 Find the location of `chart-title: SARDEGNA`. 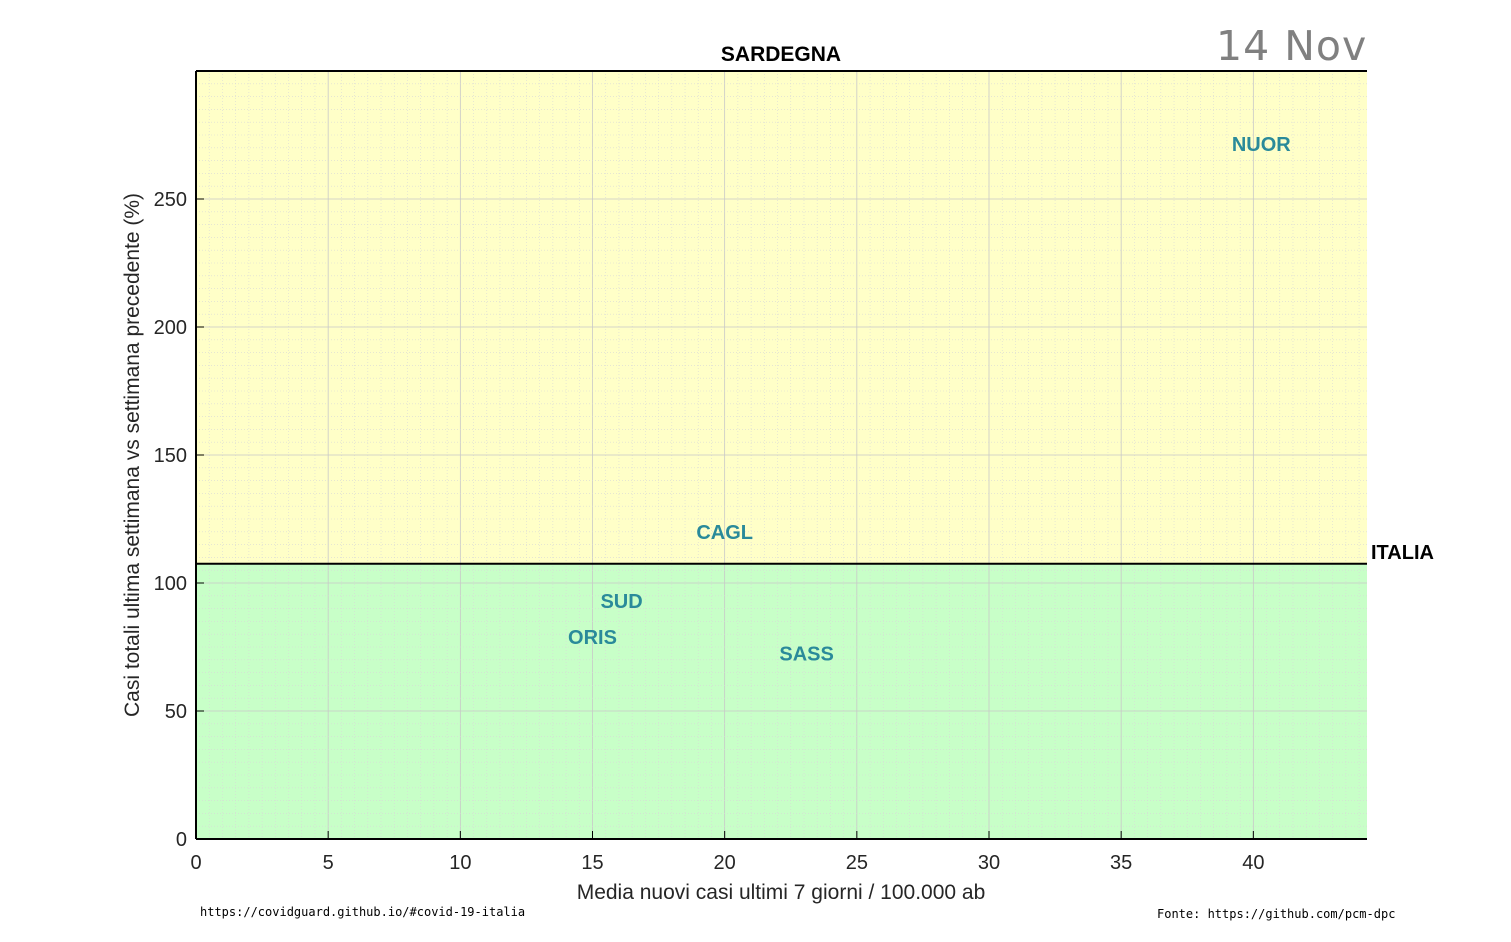

chart-title: SARDEGNA is located at coordinates (781, 54).